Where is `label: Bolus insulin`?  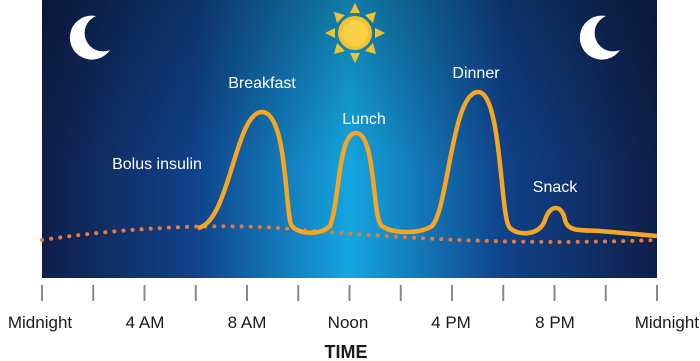 label: Bolus insulin is located at coordinates (157, 164).